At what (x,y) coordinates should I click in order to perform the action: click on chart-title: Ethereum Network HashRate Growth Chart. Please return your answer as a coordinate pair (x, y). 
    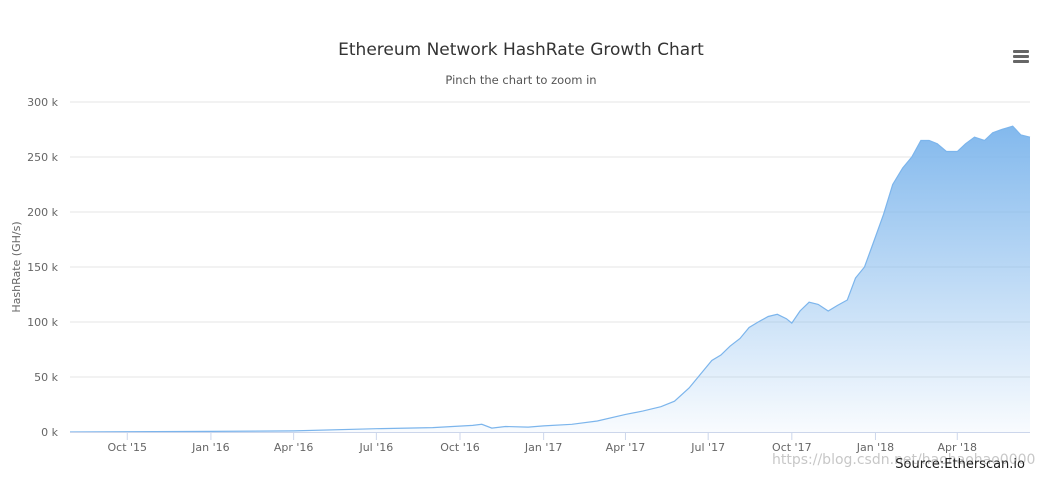
    Looking at the image, I should click on (521, 50).